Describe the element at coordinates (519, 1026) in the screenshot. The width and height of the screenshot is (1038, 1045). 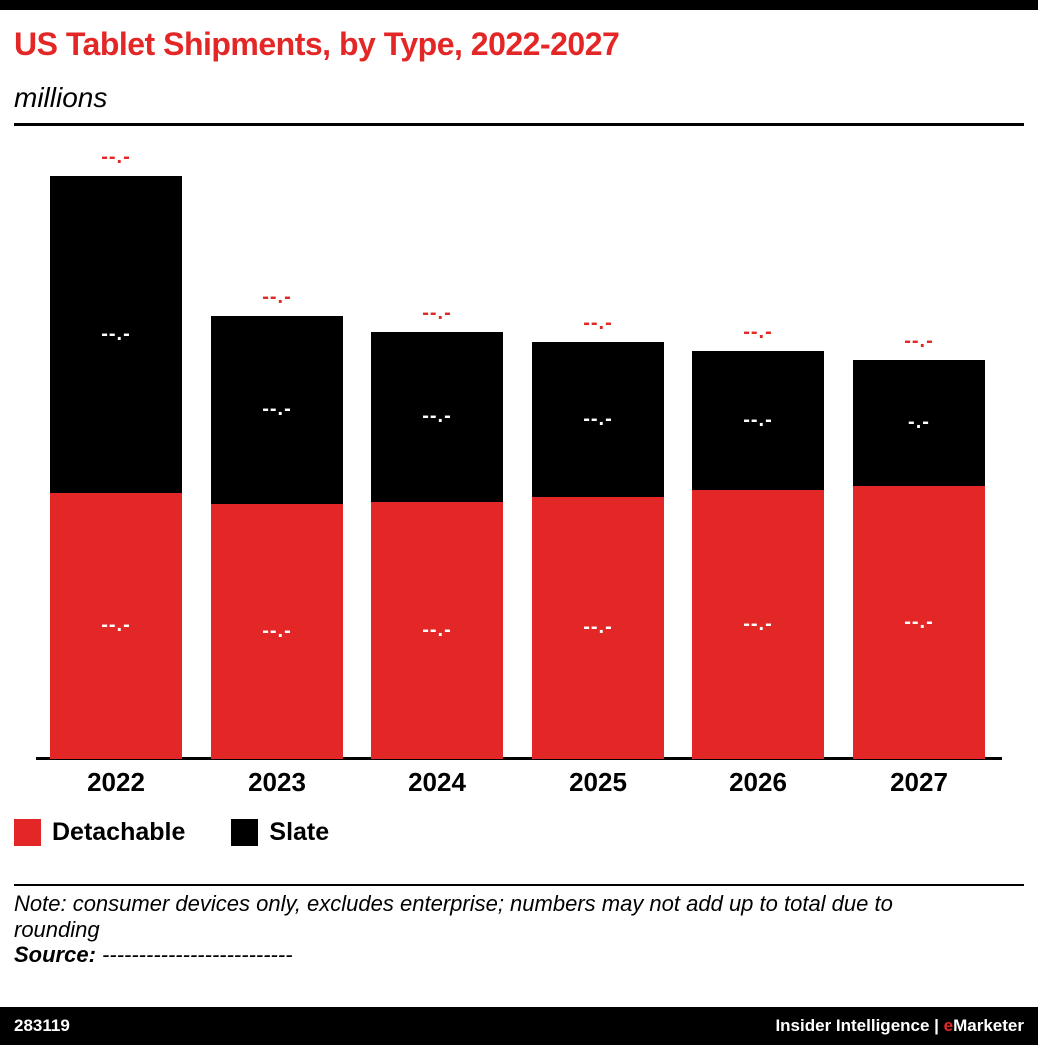
I see `footer-bar: 283119 Insider Intelligence | eMarketer` at that location.